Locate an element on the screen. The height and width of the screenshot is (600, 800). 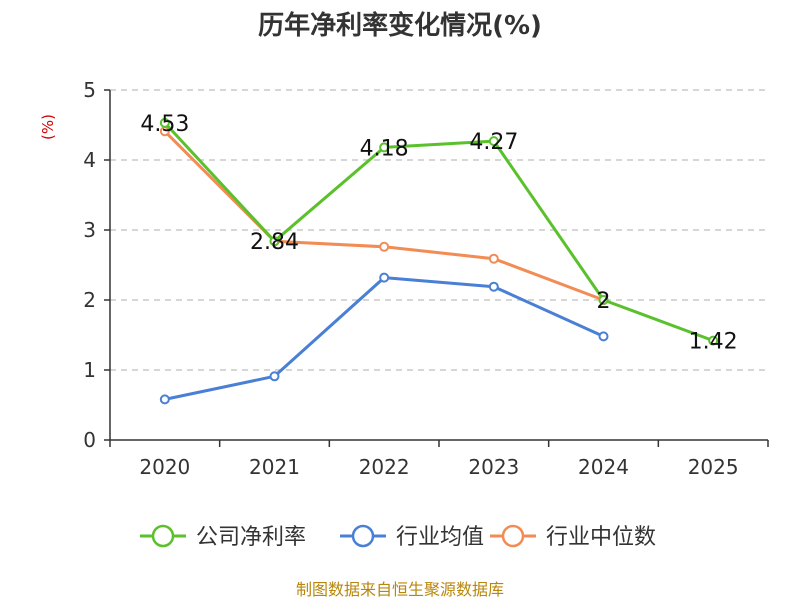
y-tick-labels: 0 1 2 3 4 5 is located at coordinates (89, 265).